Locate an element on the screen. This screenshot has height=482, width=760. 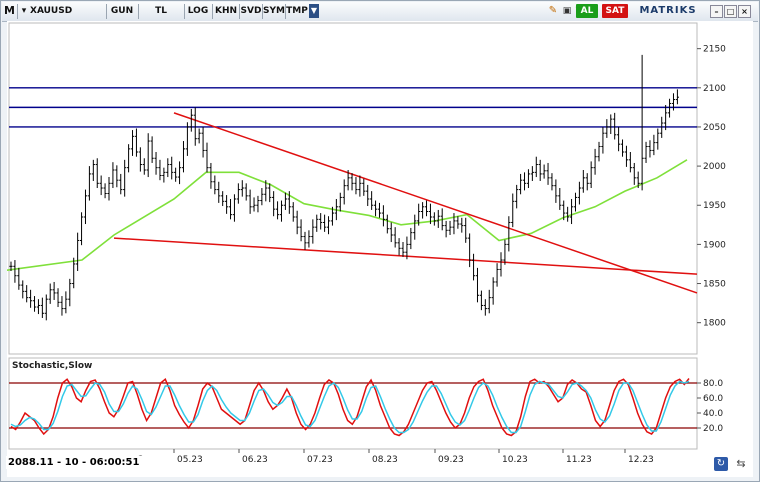
toolbar-dropdown-icon: ▼ is located at coordinates (314, 11).